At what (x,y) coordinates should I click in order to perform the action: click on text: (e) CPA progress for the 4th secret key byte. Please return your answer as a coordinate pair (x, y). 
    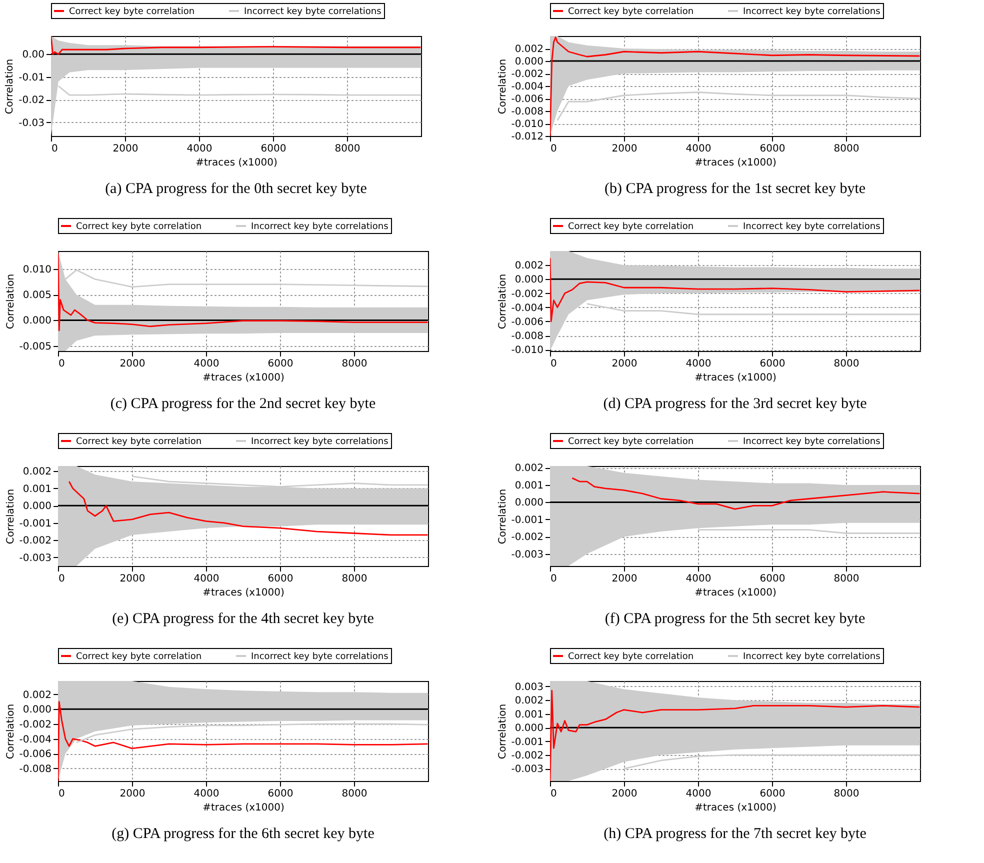
    Looking at the image, I should click on (243, 619).